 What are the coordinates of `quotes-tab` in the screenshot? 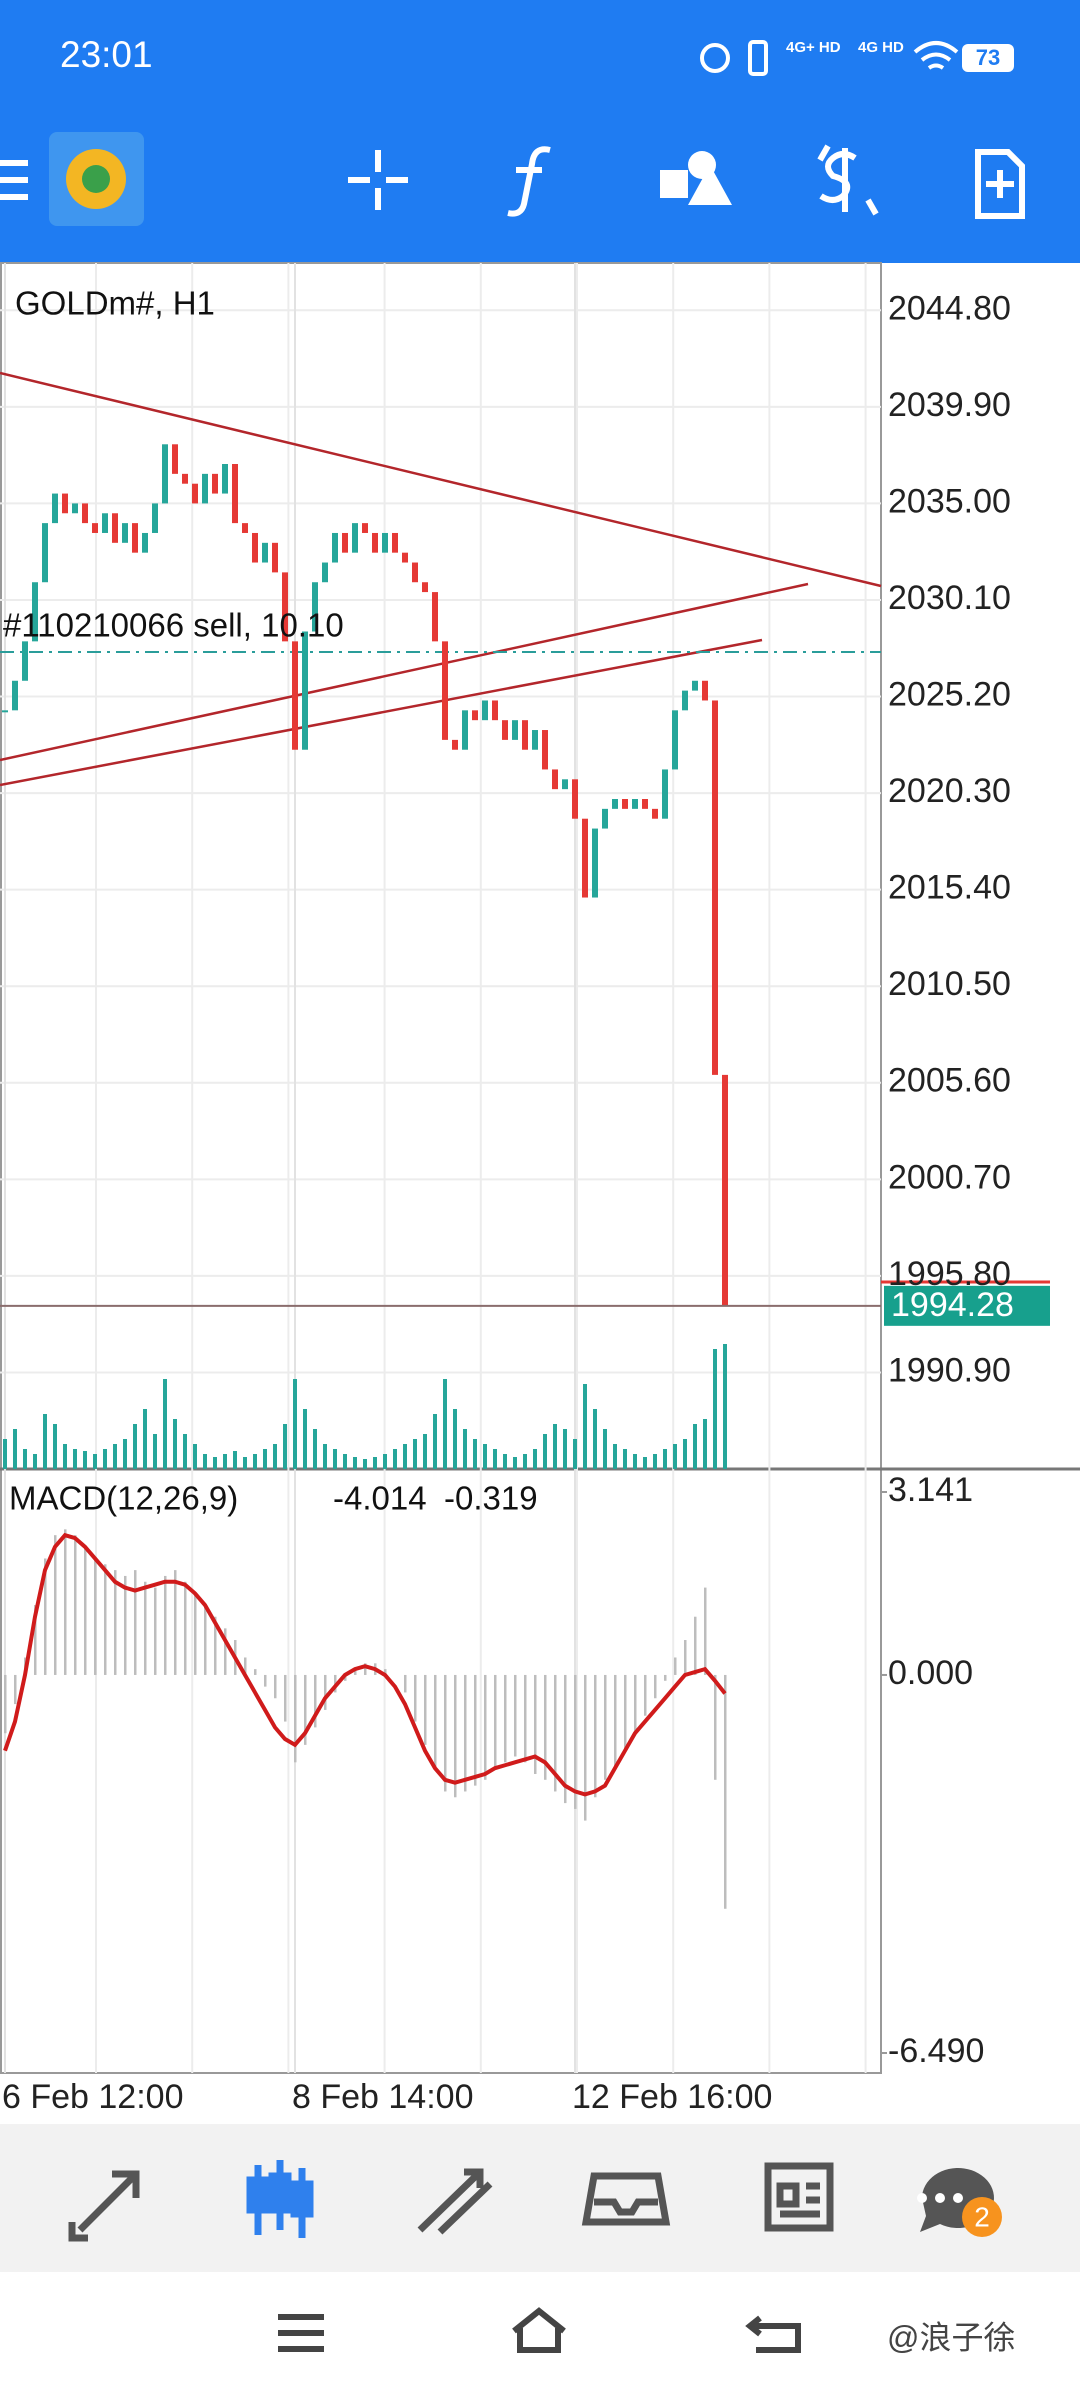 It's located at (104, 2206).